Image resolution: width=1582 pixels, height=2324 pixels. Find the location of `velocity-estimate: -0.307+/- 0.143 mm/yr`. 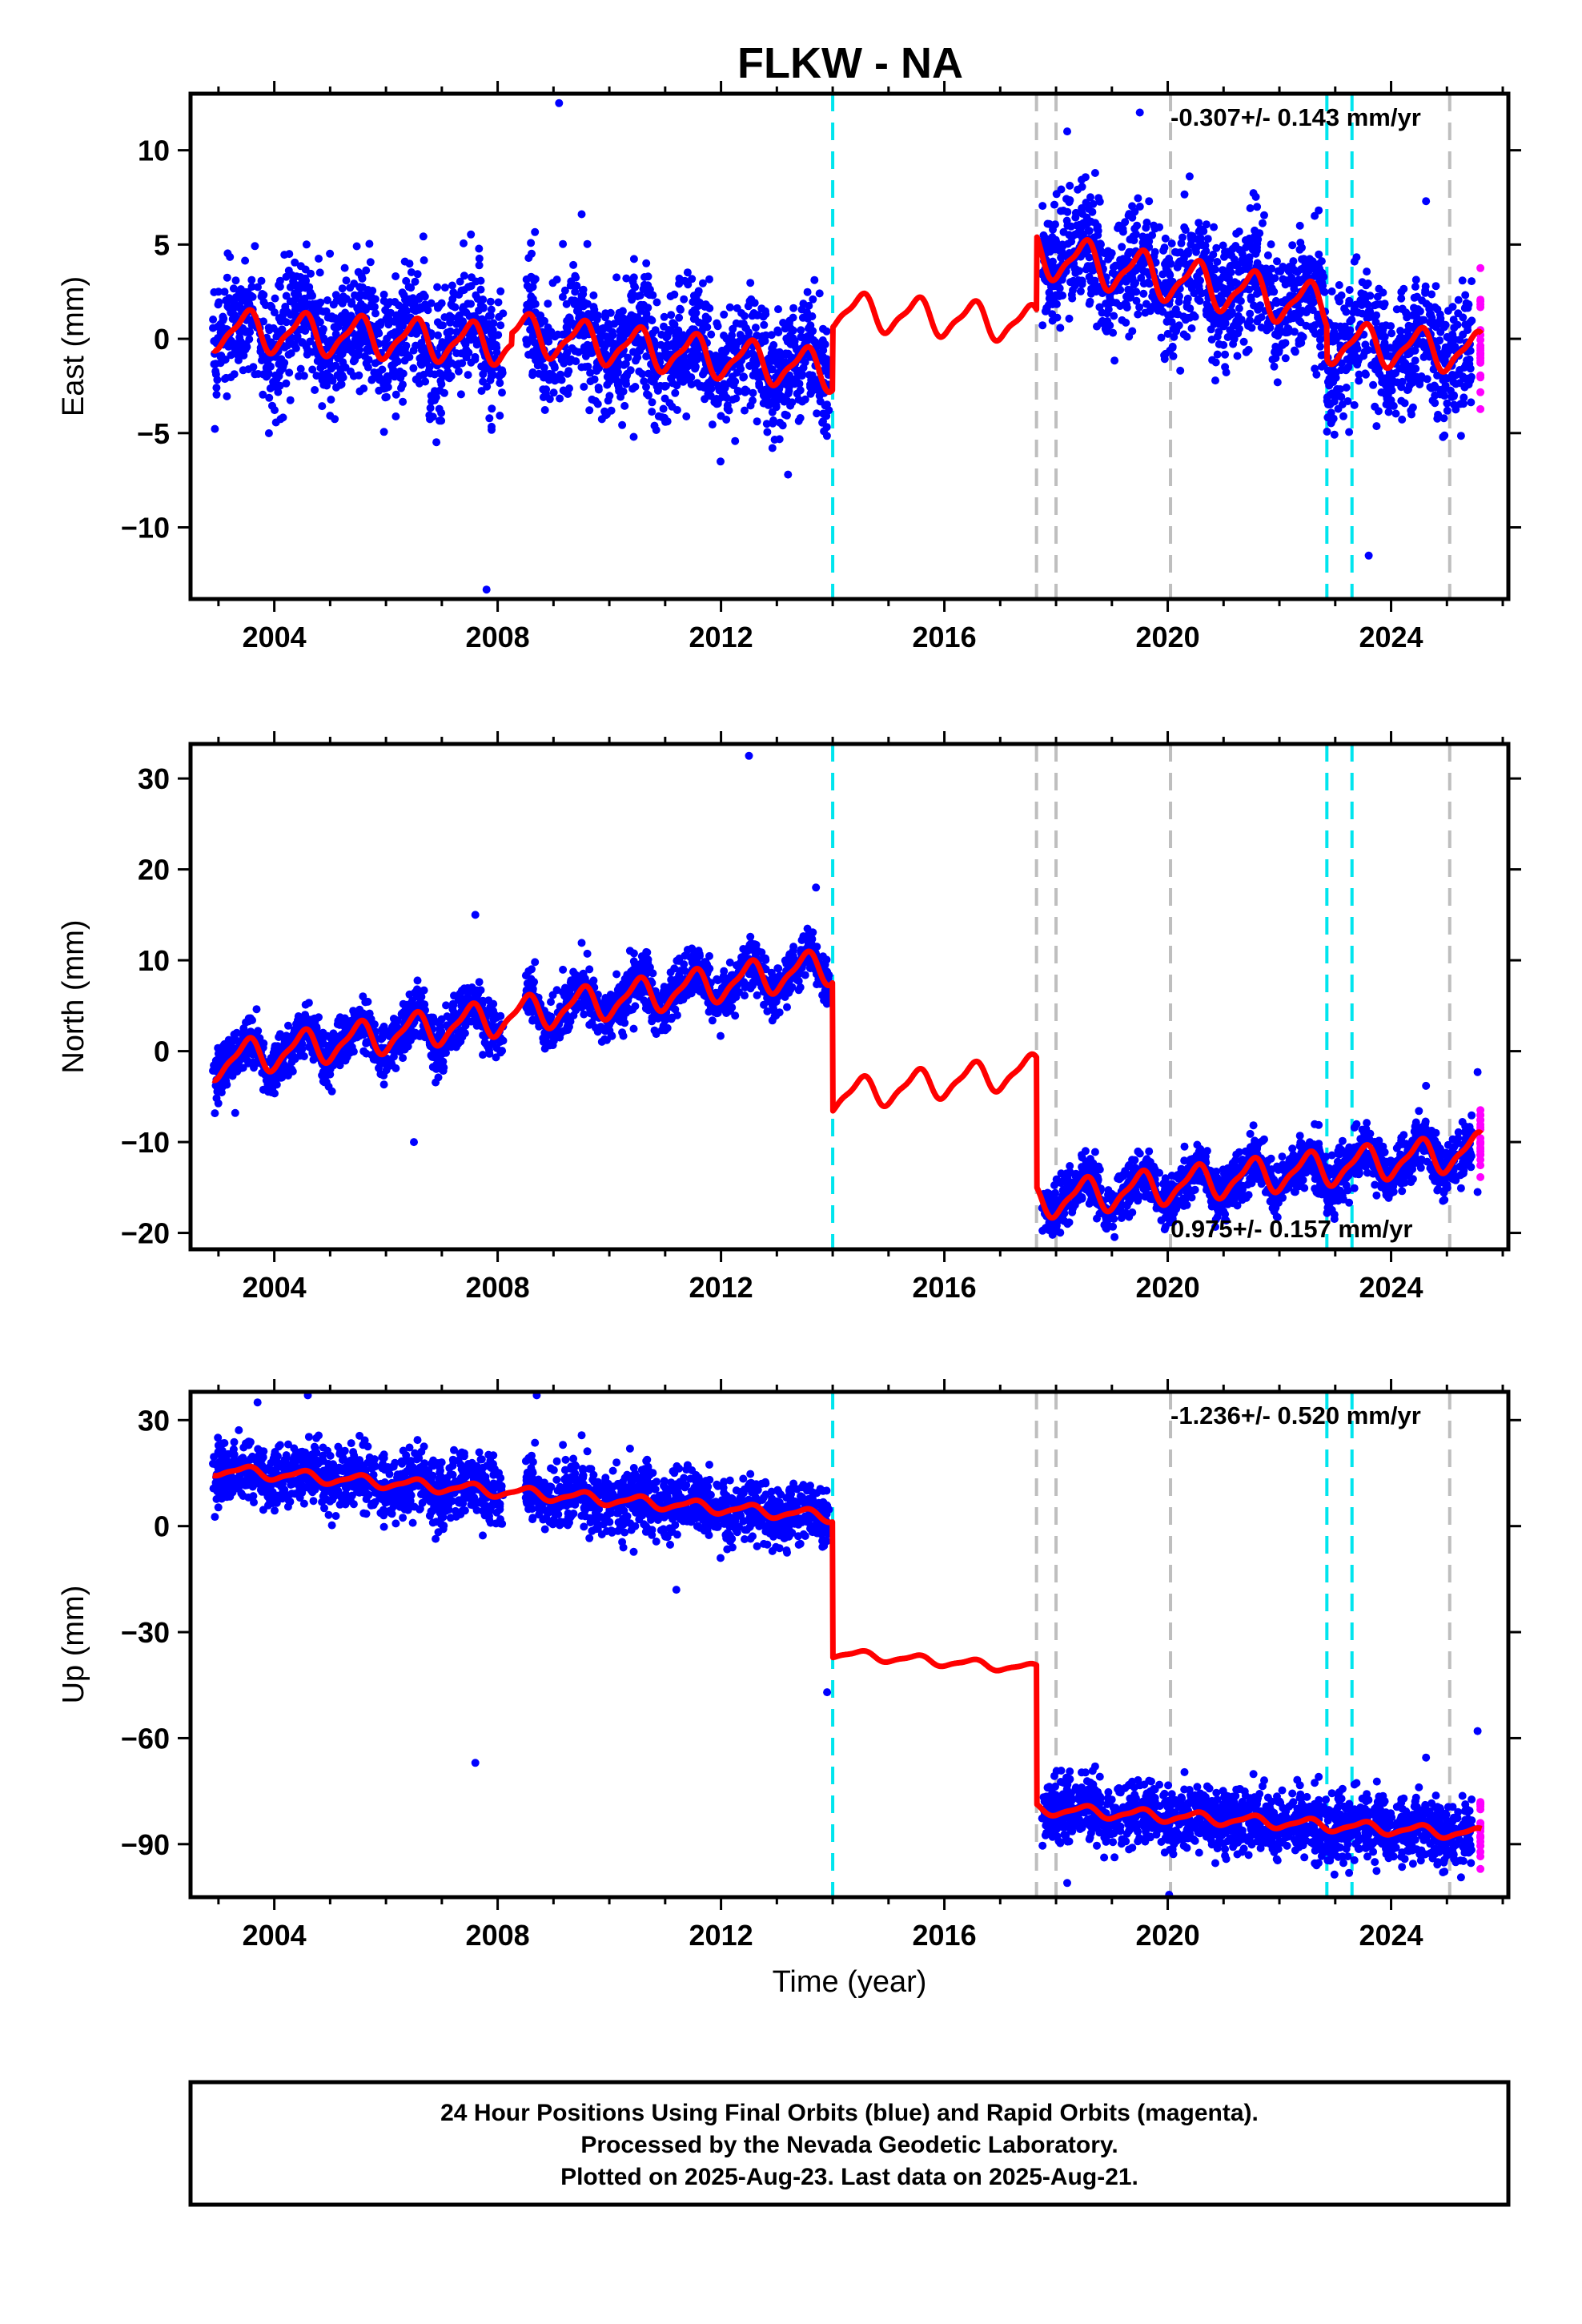

velocity-estimate: -0.307+/- 0.143 mm/yr is located at coordinates (1296, 117).